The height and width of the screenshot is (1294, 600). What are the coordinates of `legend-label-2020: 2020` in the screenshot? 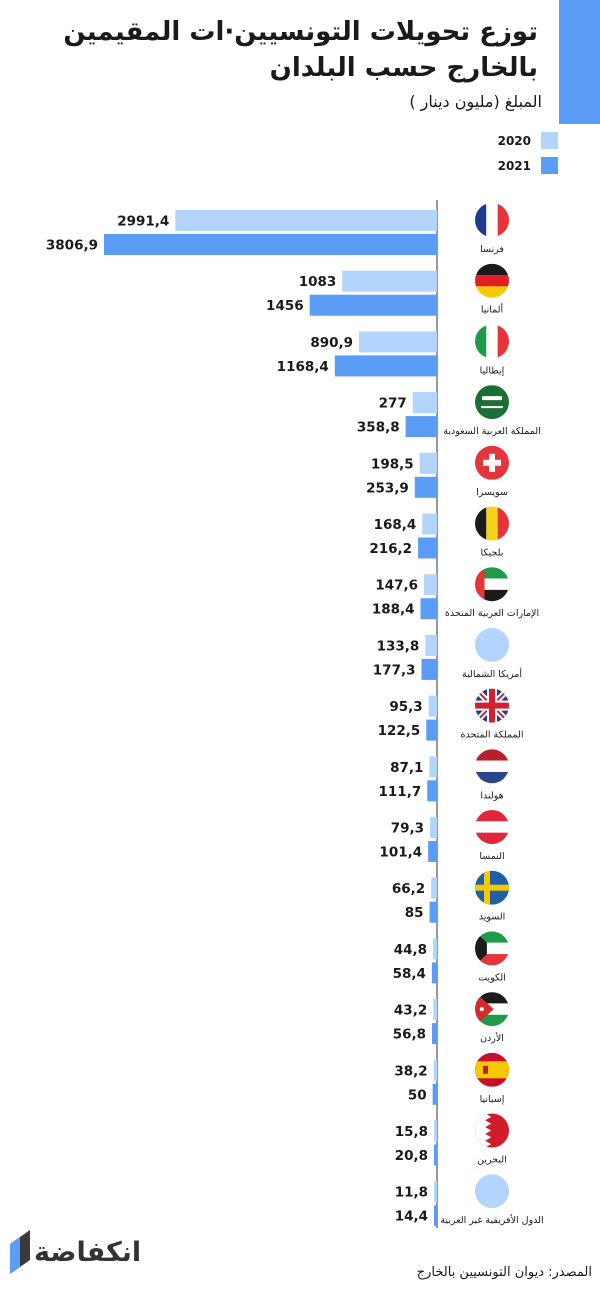 It's located at (514, 140).